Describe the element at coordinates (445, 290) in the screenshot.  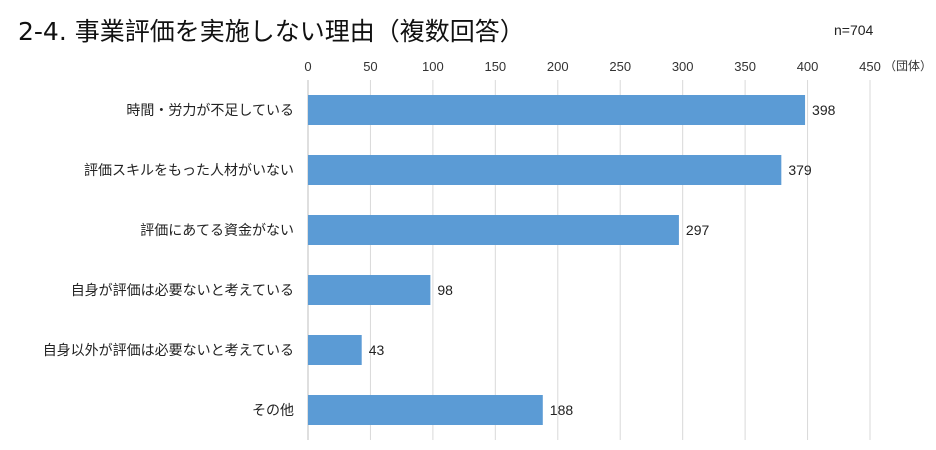
I see `data-label: 98` at that location.